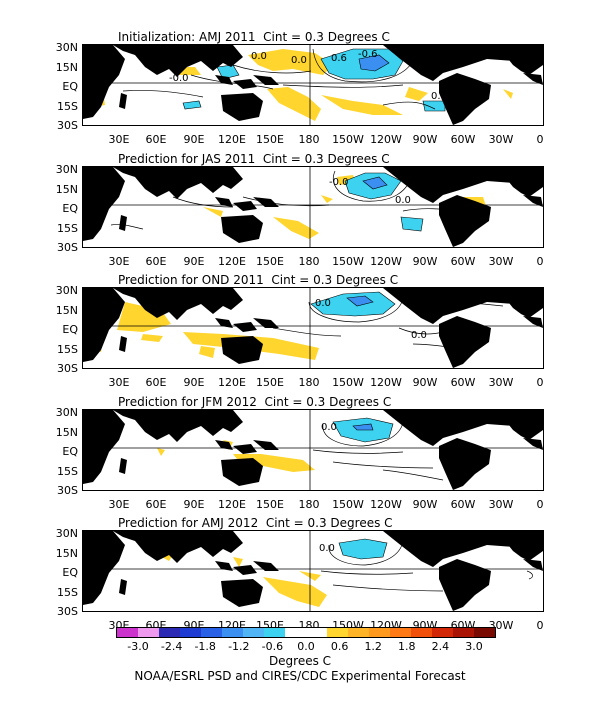 The height and width of the screenshot is (725, 600). I want to click on colorbar-tick-label: 0.0, so click(306, 646).